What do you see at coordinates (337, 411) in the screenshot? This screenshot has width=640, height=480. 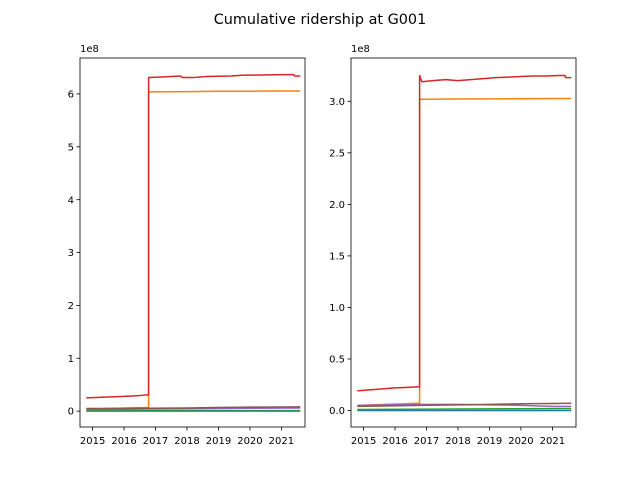 I see `y-tick-label: 0.0` at bounding box center [337, 411].